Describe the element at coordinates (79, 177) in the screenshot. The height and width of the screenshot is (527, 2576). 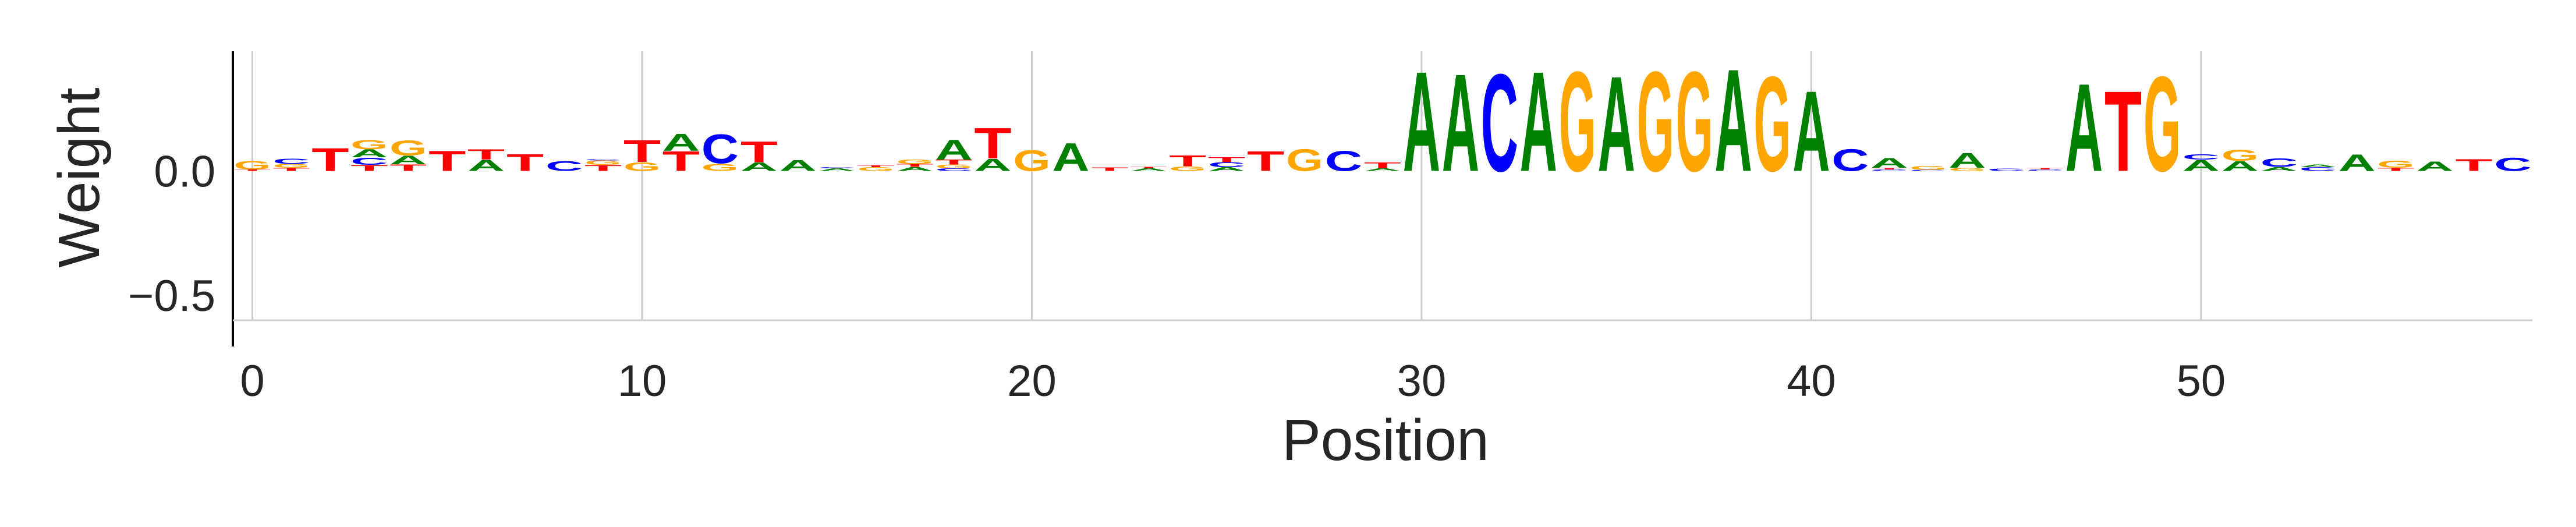
I see `y-axis-title: Weight` at that location.